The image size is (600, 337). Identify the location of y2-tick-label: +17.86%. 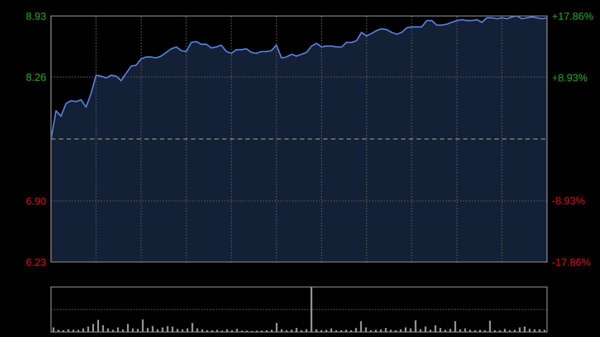
(572, 16).